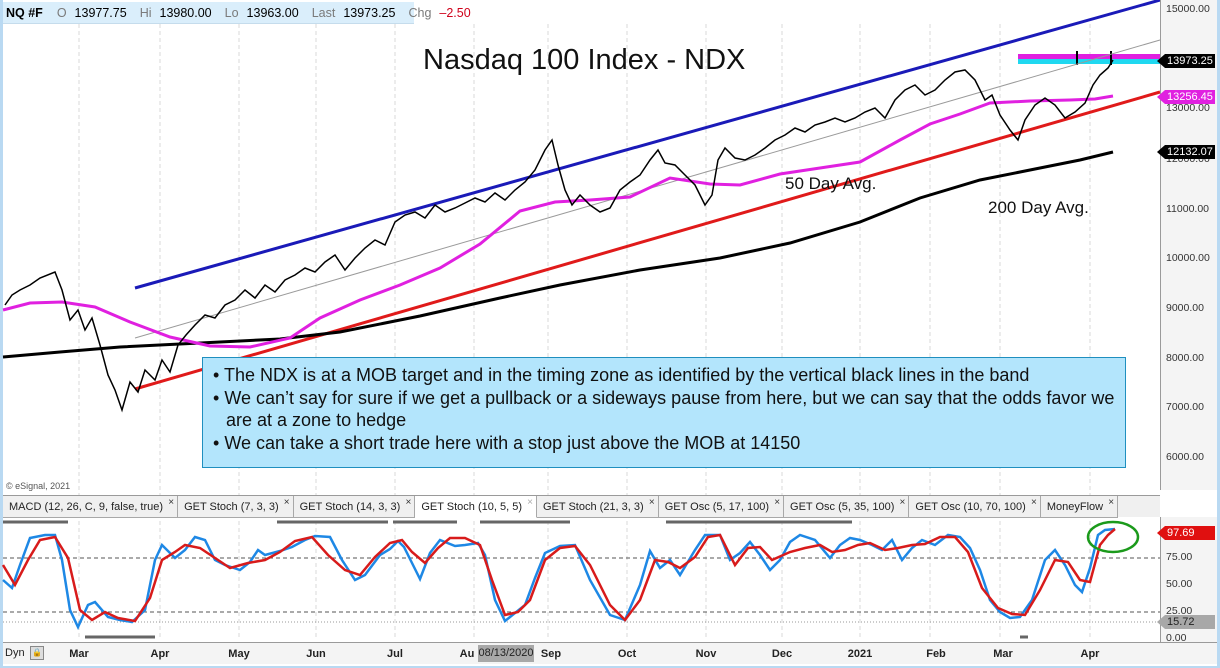 This screenshot has height=668, width=1220. What do you see at coordinates (1185, 358) in the screenshot?
I see `price-tick: 8000.00` at bounding box center [1185, 358].